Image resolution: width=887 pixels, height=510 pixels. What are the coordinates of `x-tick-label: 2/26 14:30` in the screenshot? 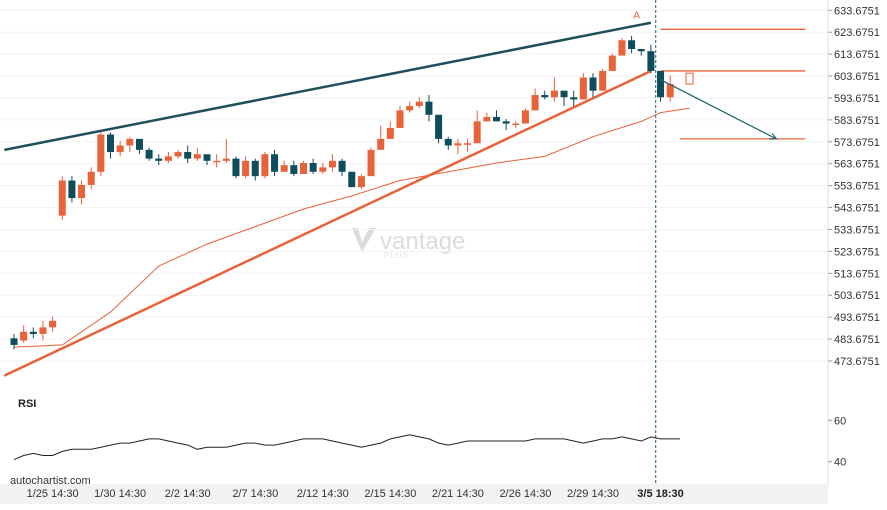 It's located at (525, 494).